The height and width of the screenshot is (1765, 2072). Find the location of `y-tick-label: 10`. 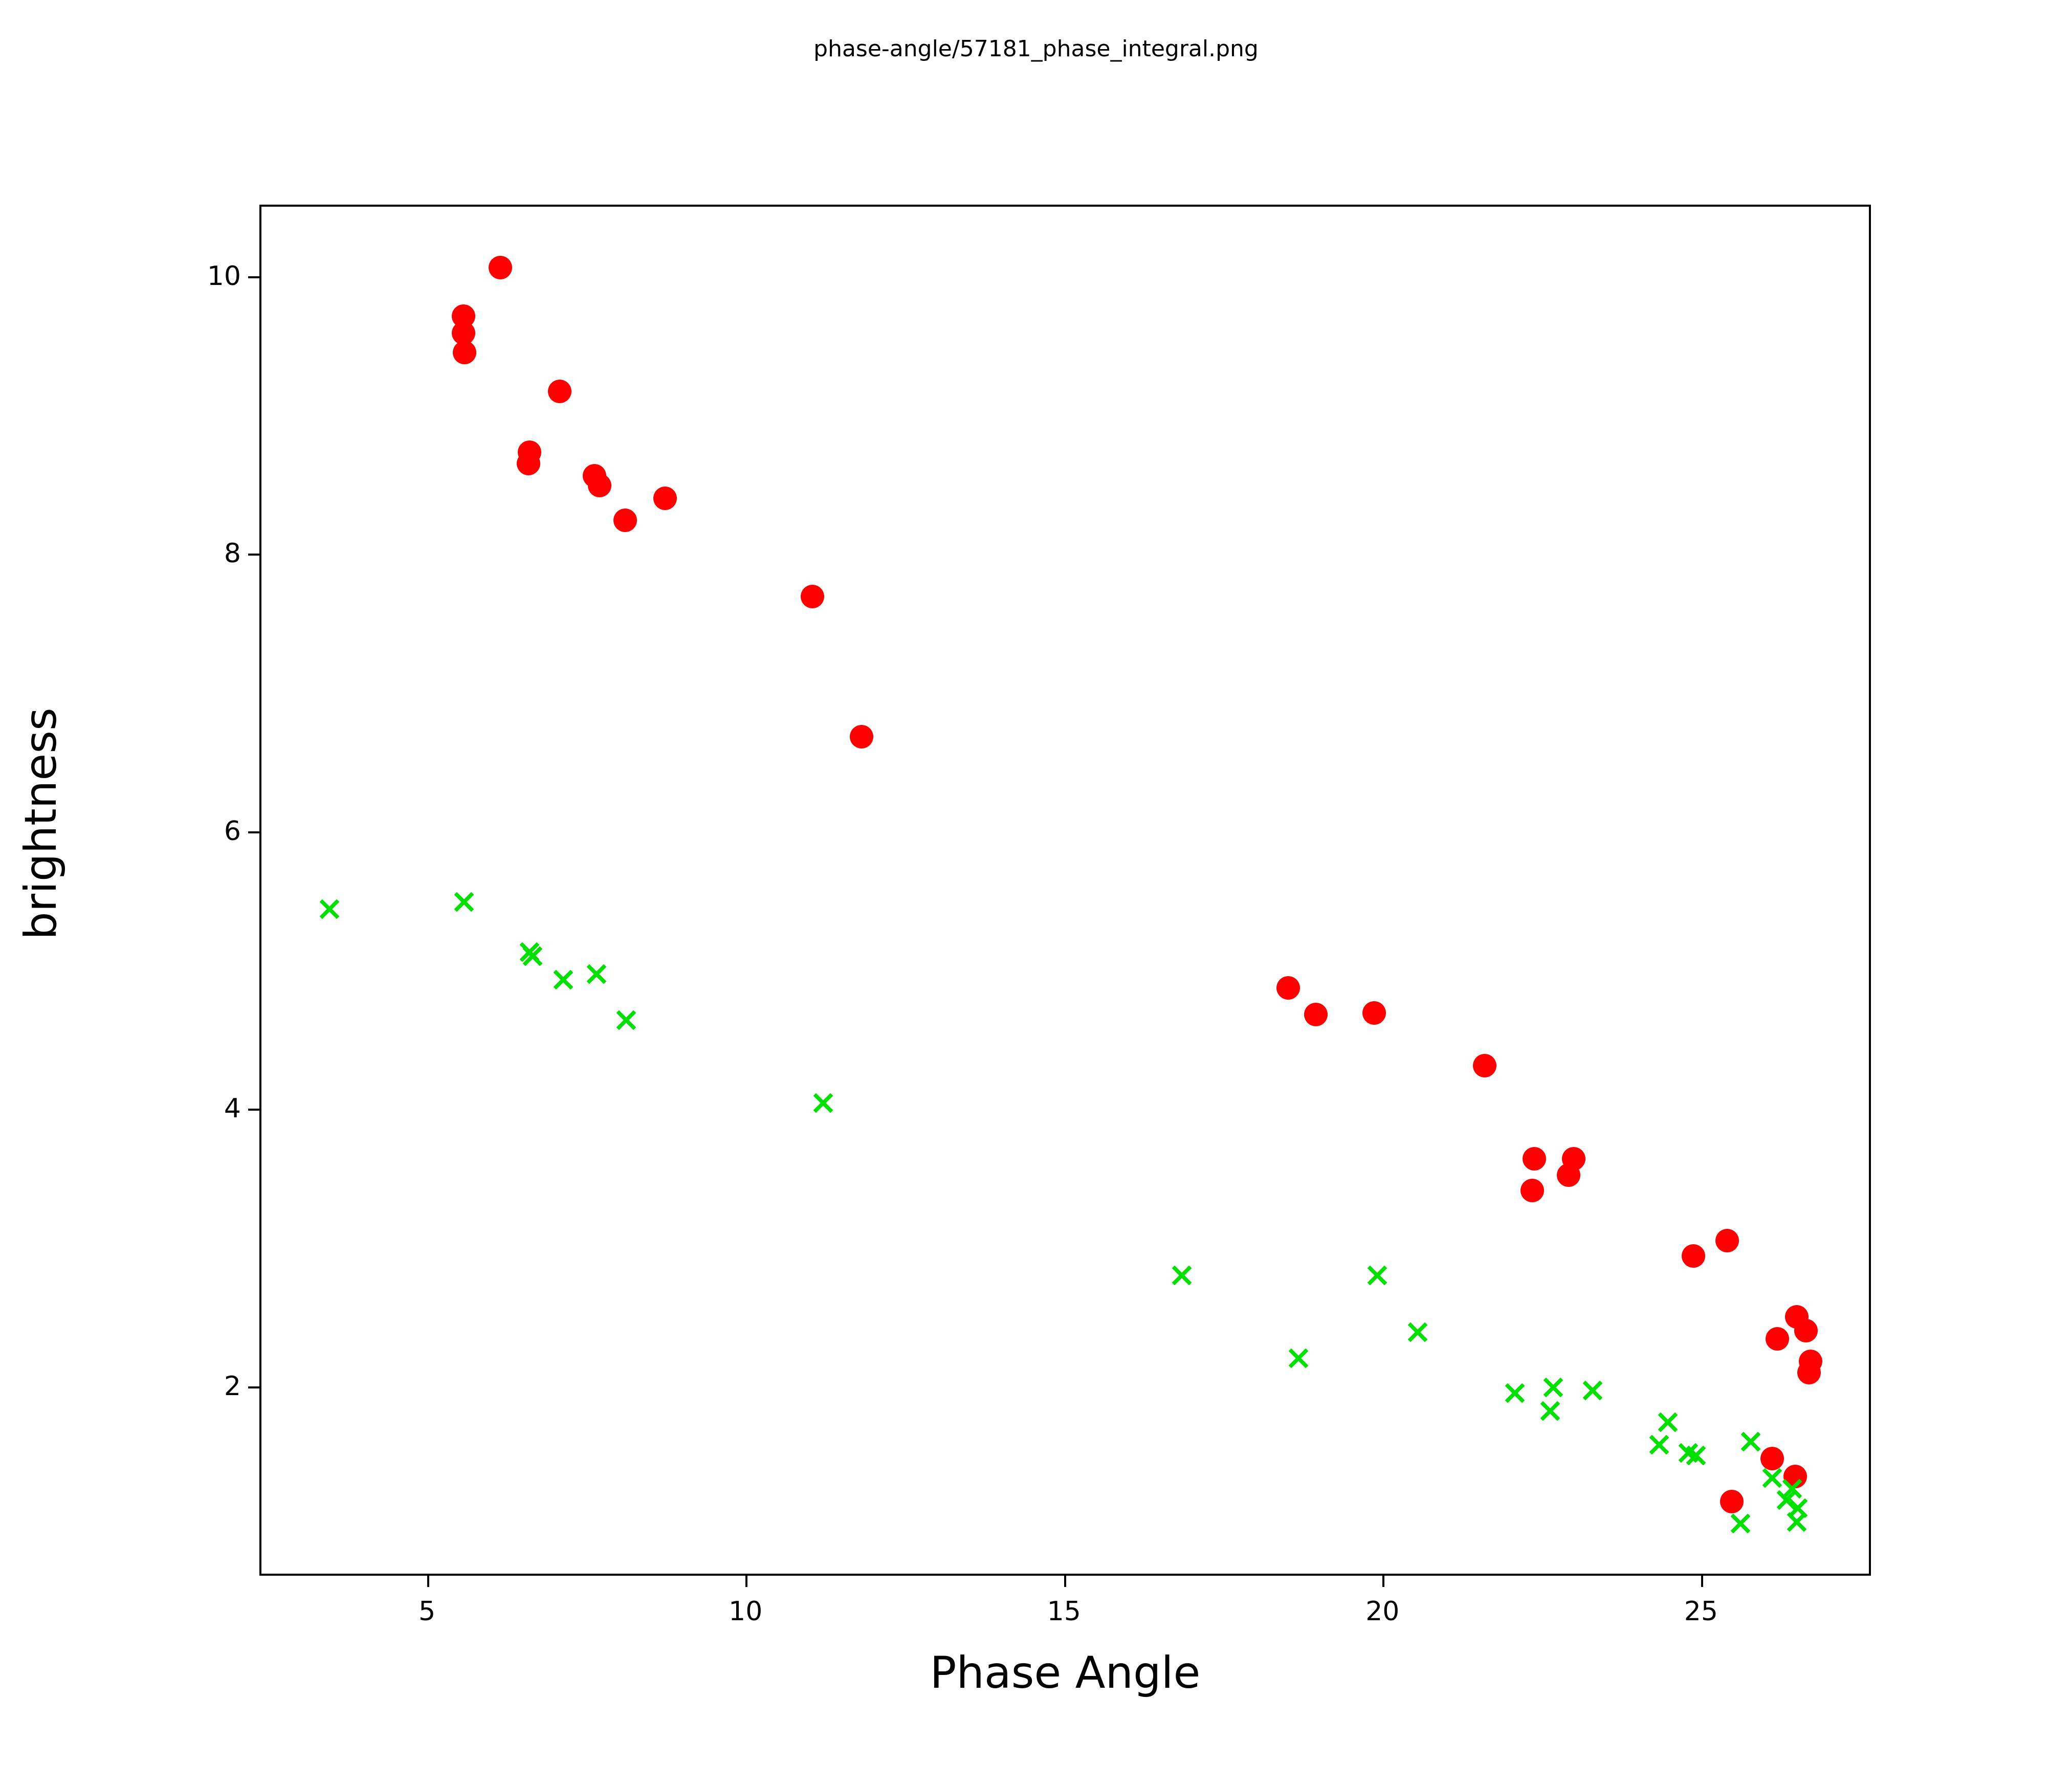

y-tick-label: 10 is located at coordinates (224, 276).